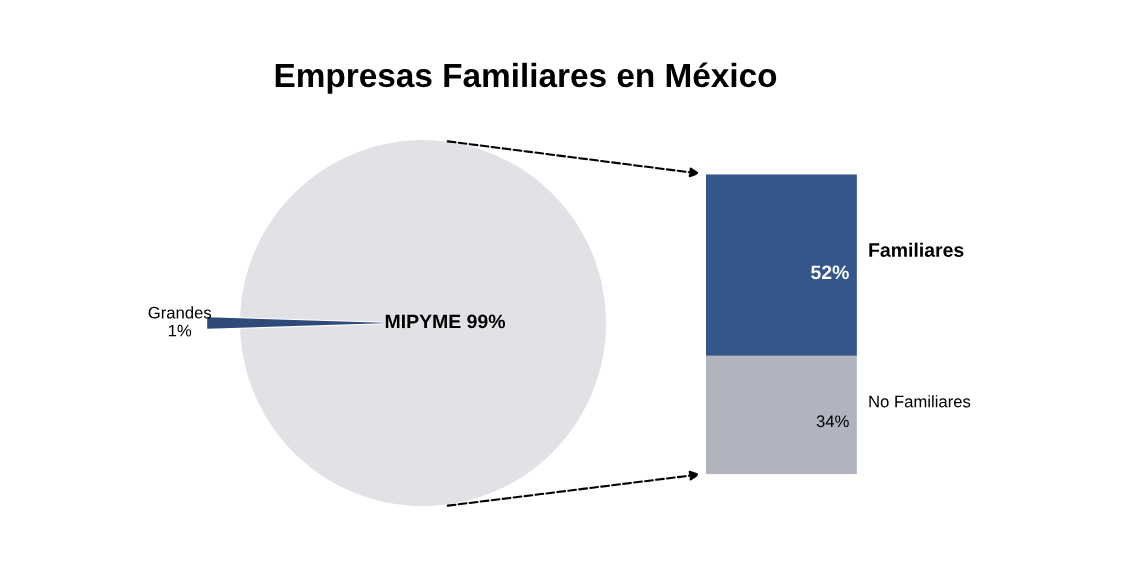 The height and width of the screenshot is (579, 1135). What do you see at coordinates (830, 272) in the screenshot?
I see `data-label: 52%` at bounding box center [830, 272].